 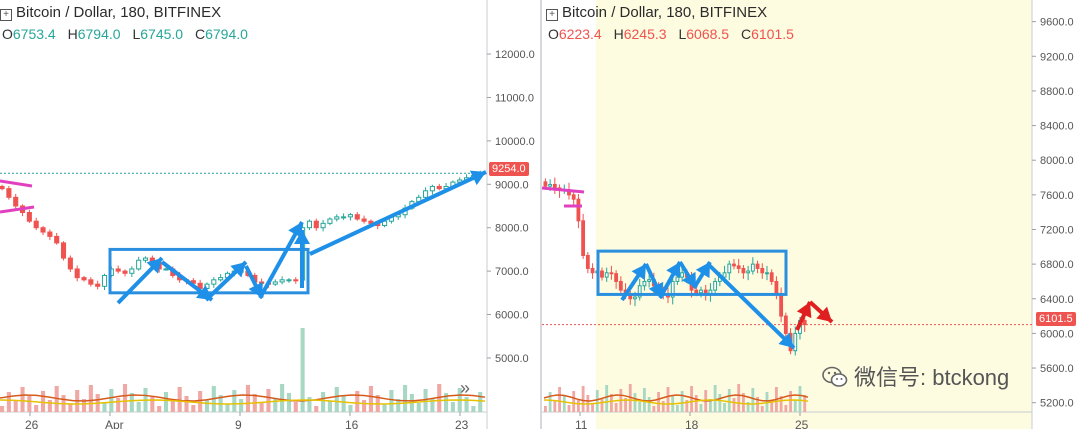 I want to click on wechat-watermark: 微信号: btckong, so click(x=915, y=376).